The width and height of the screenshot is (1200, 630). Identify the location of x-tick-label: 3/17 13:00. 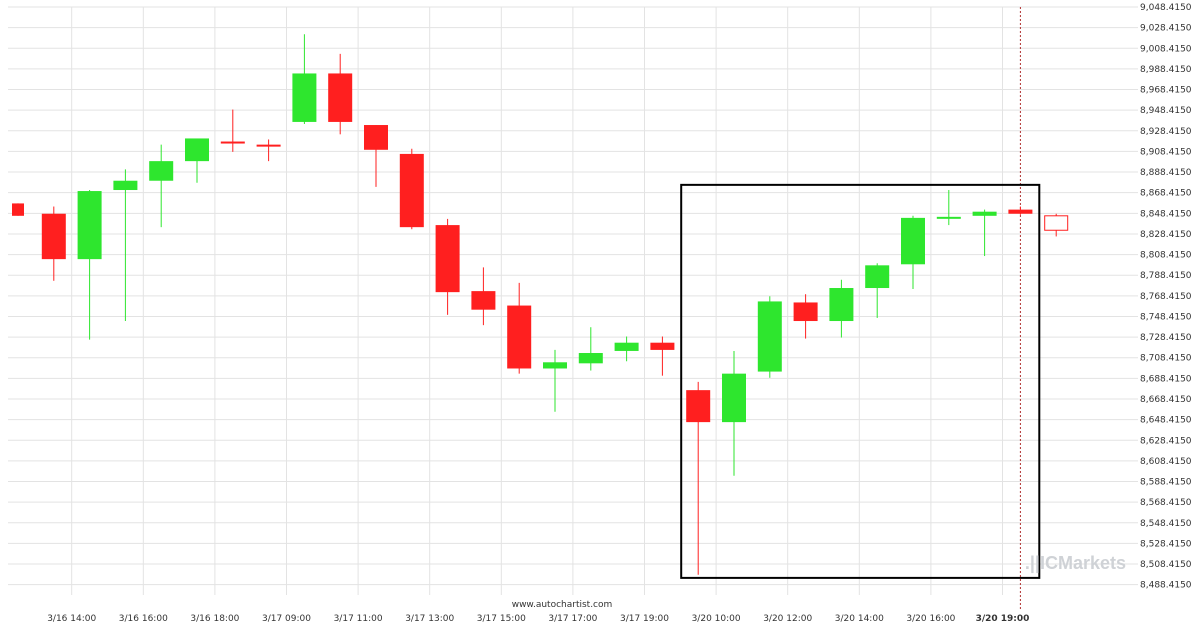
(429, 619).